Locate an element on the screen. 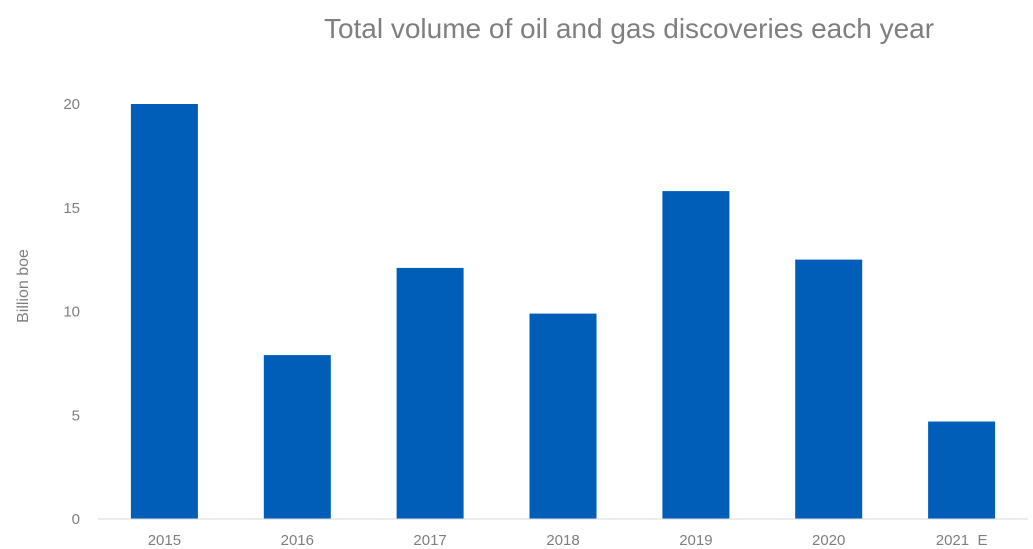  y-tick-labels: 0 5 10 15 20 is located at coordinates (71, 312).